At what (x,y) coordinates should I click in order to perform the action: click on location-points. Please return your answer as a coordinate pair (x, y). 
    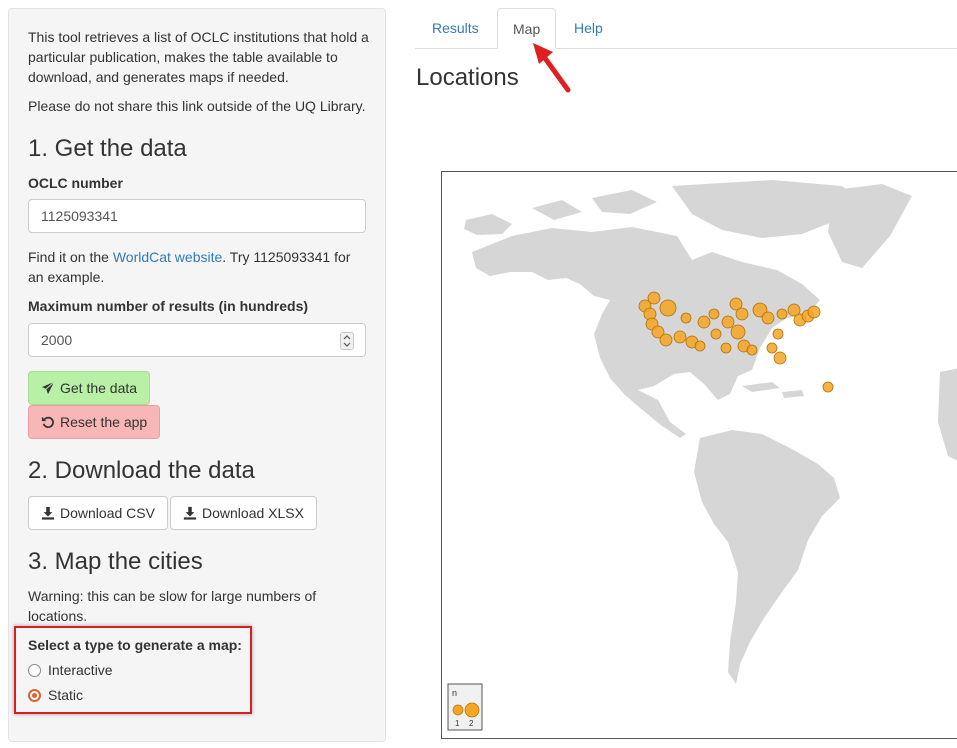
    Looking at the image, I should click on (736, 342).